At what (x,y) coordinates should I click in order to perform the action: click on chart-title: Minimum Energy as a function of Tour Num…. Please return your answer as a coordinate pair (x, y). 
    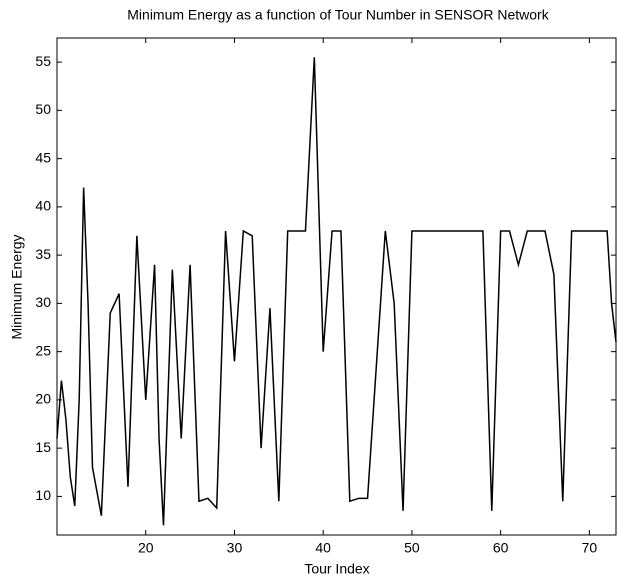
    Looking at the image, I should click on (338, 15).